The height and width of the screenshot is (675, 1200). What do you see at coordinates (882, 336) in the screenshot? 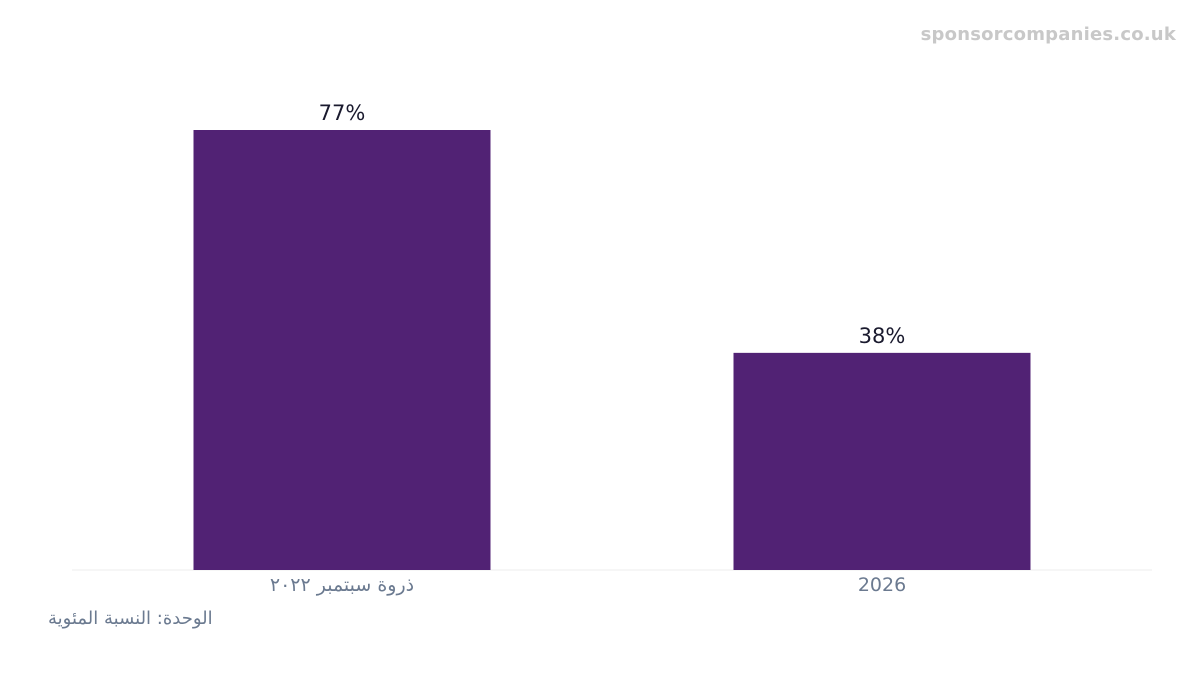
I see `bar-value-label-1: 38%` at bounding box center [882, 336].